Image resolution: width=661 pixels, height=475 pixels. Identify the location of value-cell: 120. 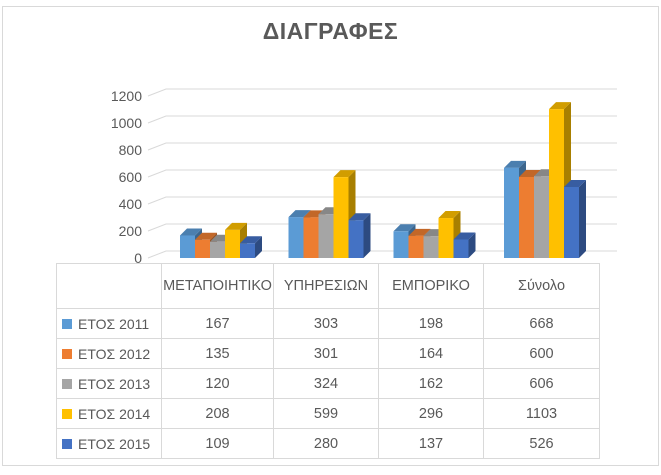
(217, 383).